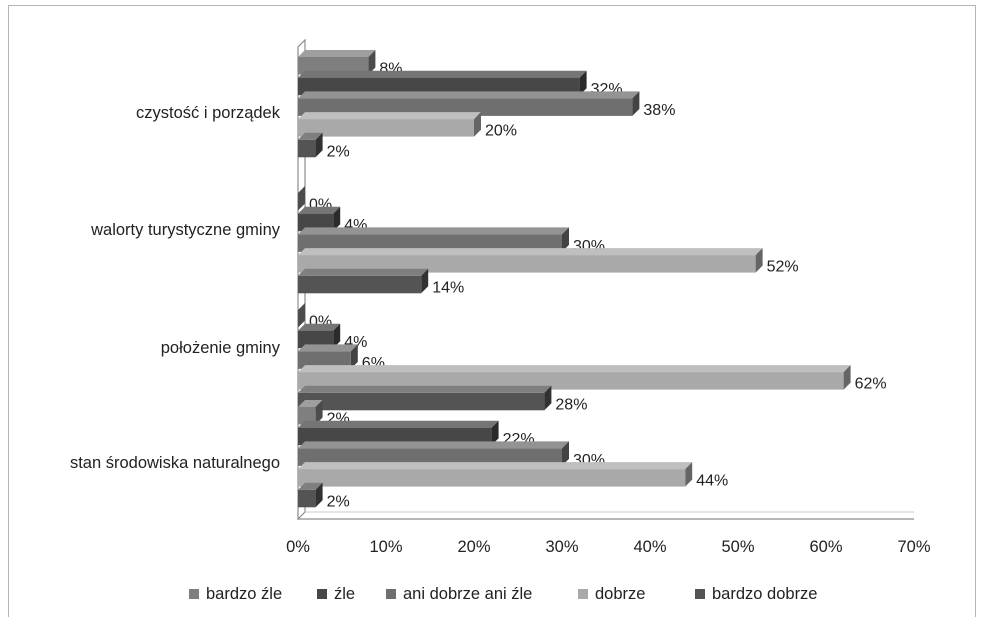 The height and width of the screenshot is (620, 983). I want to click on bar: 62%, so click(592, 379).